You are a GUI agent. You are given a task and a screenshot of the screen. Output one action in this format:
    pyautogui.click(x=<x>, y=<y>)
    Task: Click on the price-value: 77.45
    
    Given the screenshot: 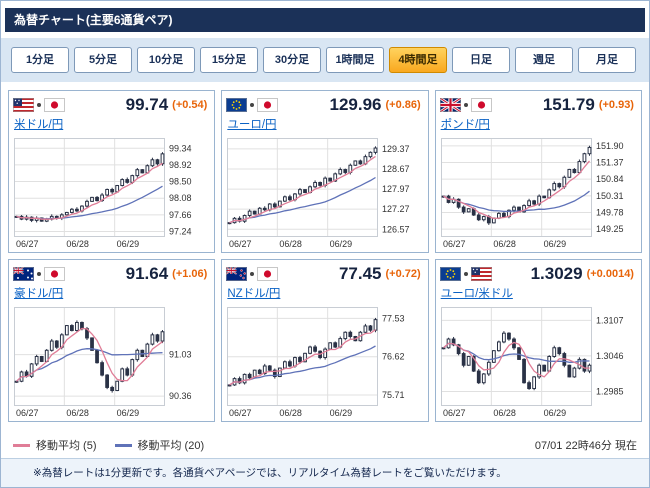 What is the action you would take?
    pyautogui.click(x=360, y=273)
    